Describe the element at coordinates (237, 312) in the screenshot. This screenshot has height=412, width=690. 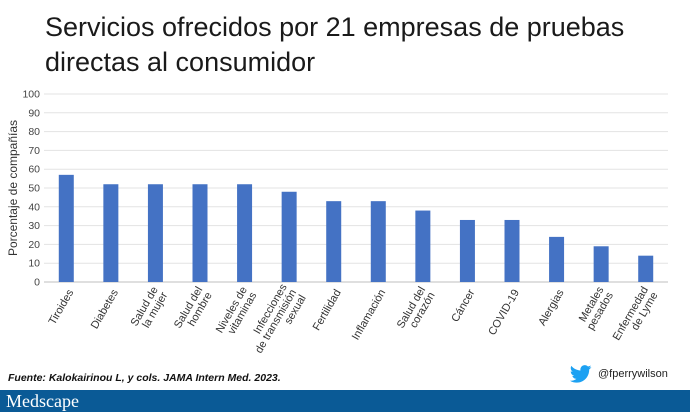
I see `x-tick-label: Niveles devitaminas` at that location.